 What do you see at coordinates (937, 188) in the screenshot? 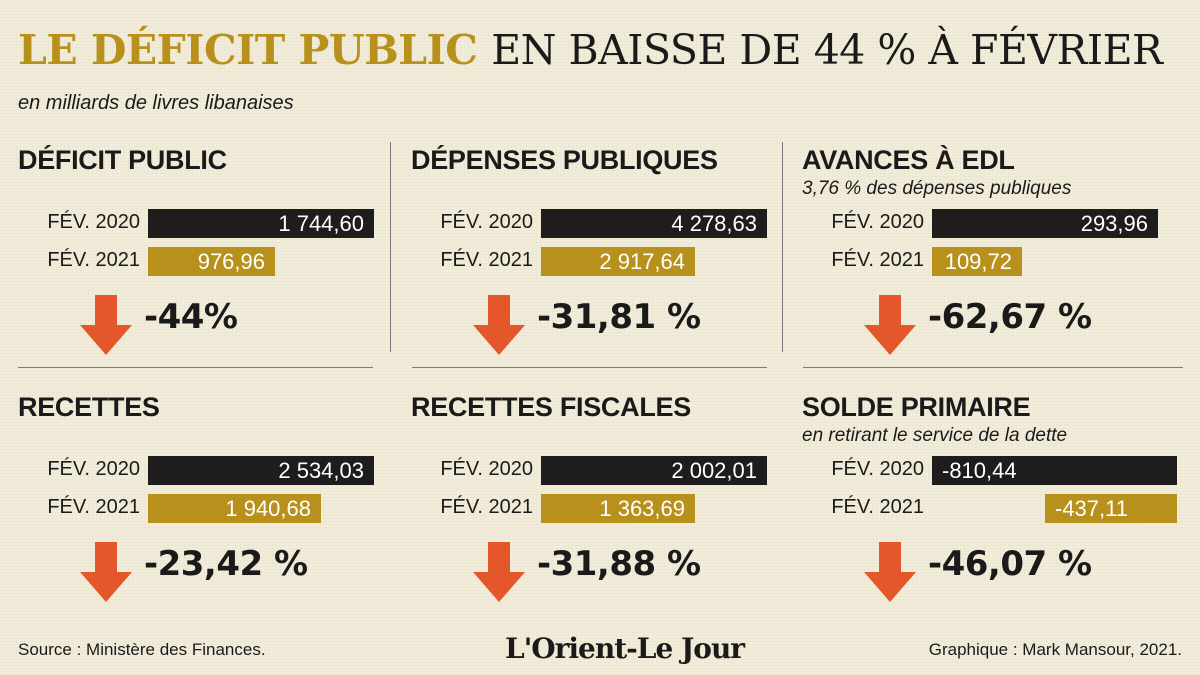
I see `chart-note: 3,76 % des dépenses publiques` at bounding box center [937, 188].